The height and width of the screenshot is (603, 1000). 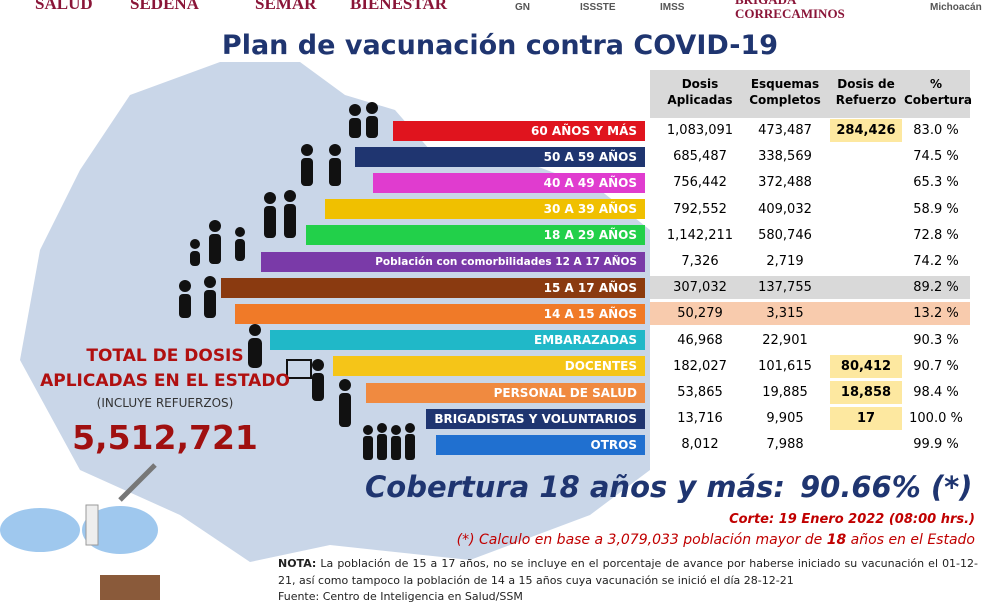 What do you see at coordinates (700, 366) in the screenshot?
I see `cell-dosis: 182,027` at bounding box center [700, 366].